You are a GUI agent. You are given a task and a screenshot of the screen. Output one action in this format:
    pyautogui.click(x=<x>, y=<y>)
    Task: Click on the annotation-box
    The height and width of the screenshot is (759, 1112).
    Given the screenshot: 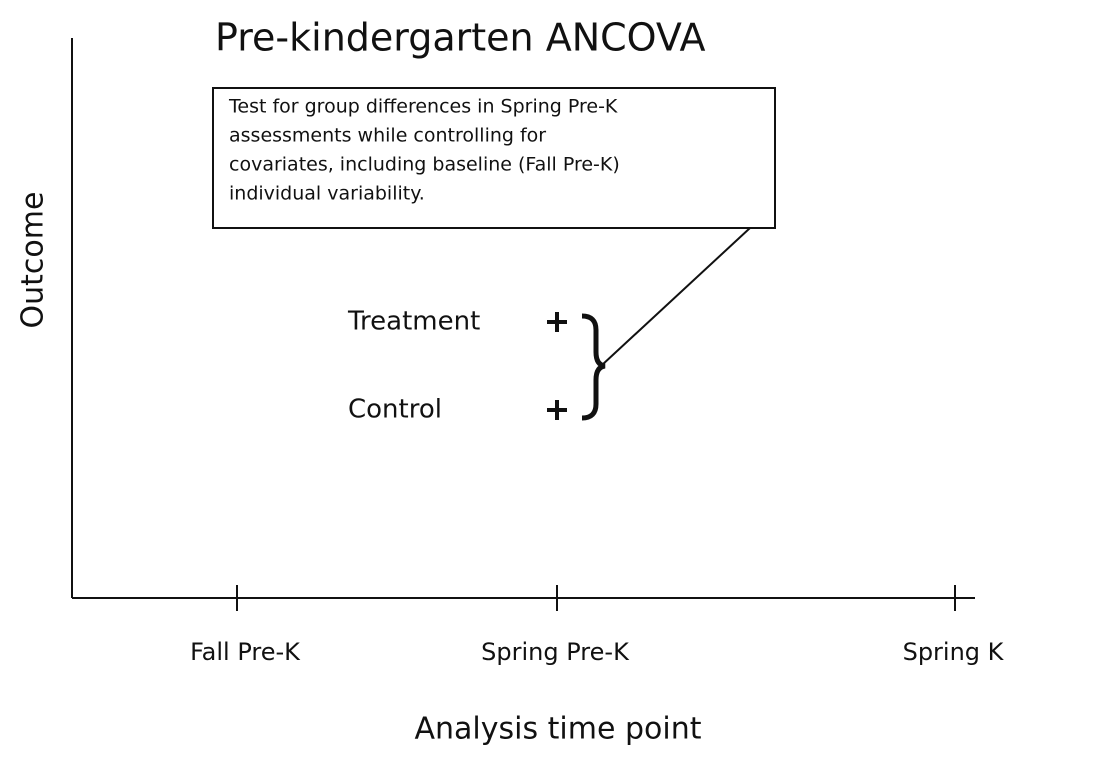 What is the action you would take?
    pyautogui.click(x=494, y=158)
    